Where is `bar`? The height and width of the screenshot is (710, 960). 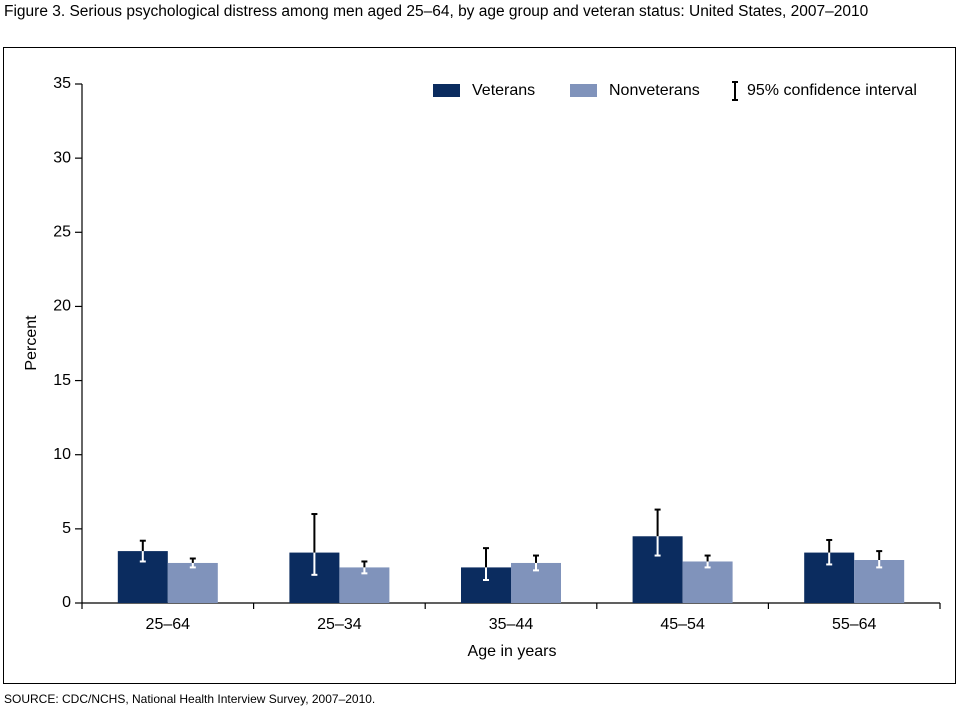 bar is located at coordinates (192, 582).